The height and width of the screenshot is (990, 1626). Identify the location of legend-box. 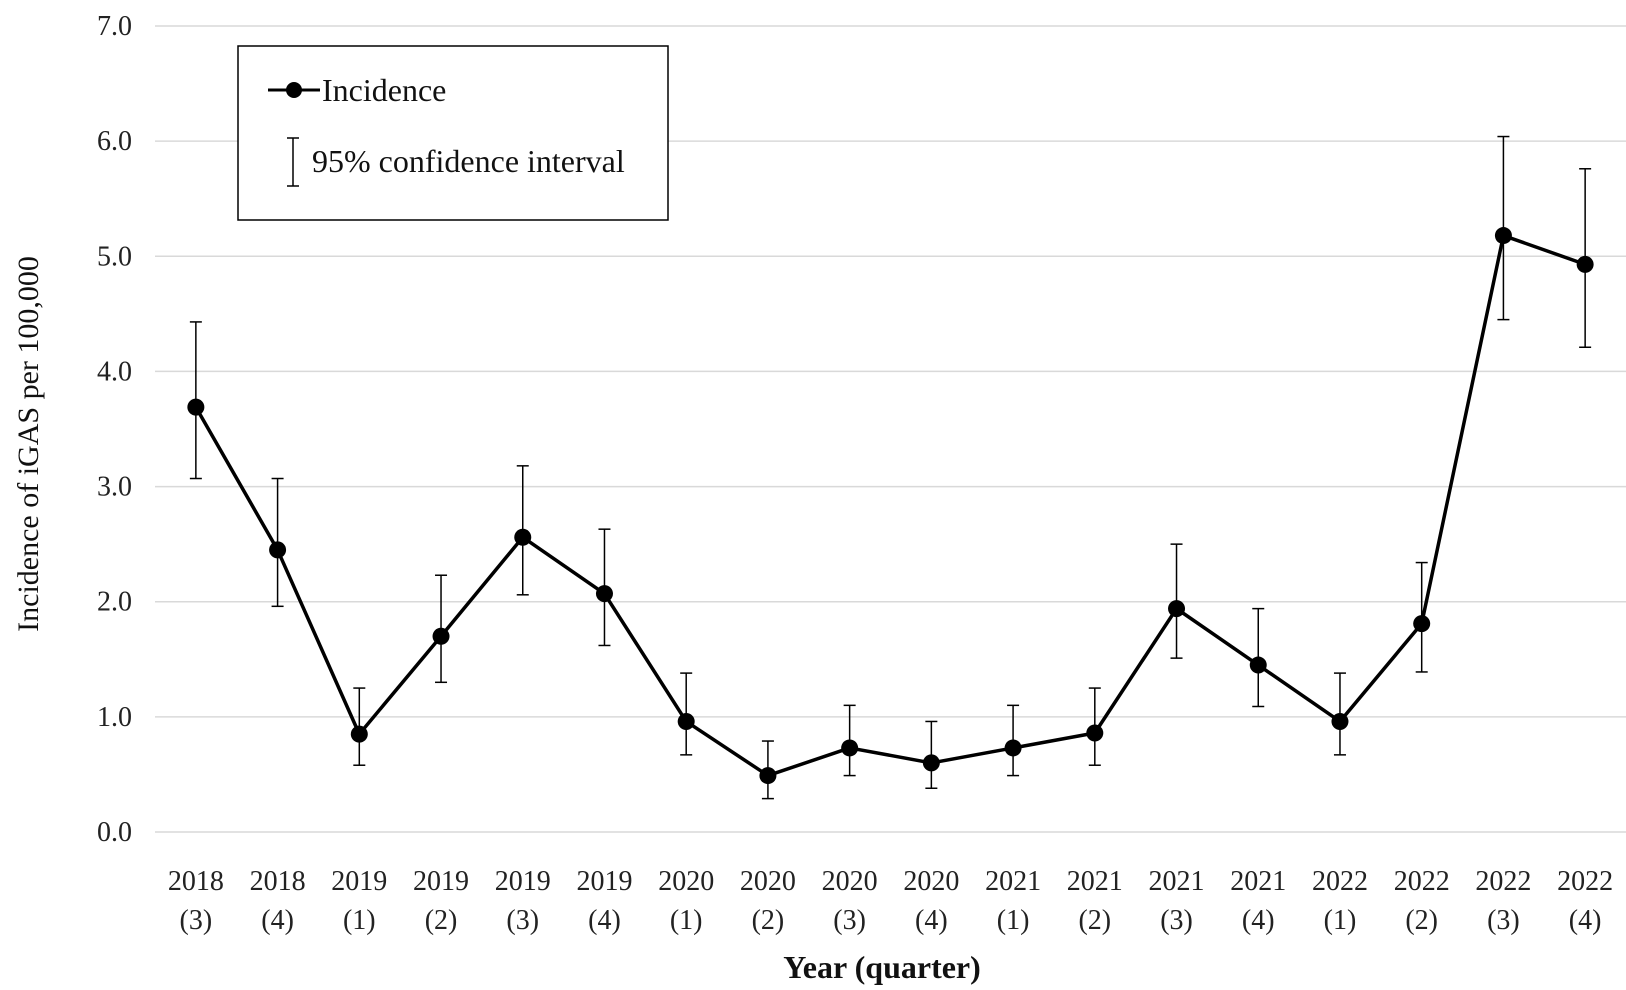
(453, 133).